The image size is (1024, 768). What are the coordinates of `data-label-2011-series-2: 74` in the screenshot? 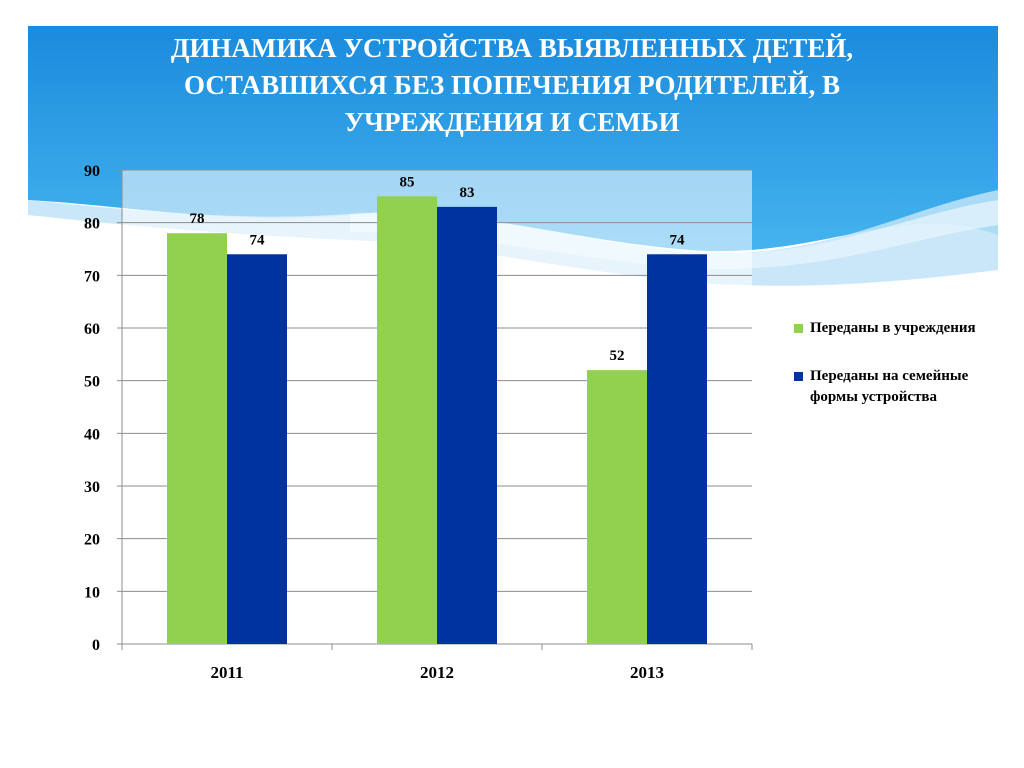 It's located at (258, 240).